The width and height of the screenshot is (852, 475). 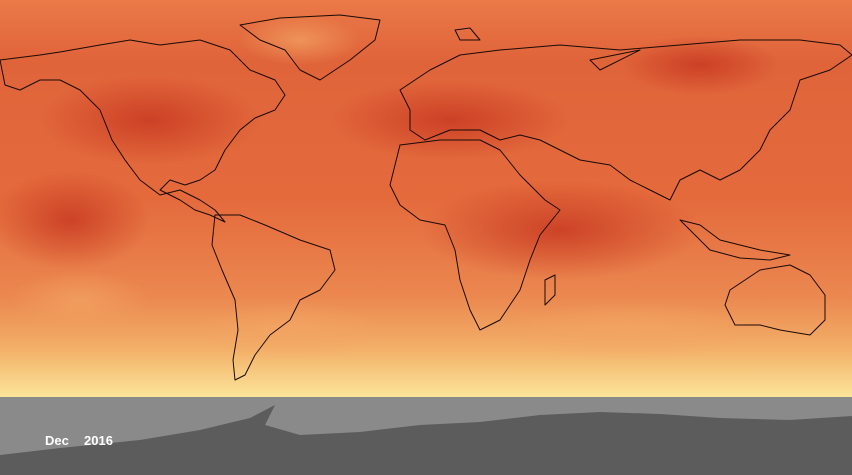 I want to click on year-label: 2016, so click(x=98, y=440).